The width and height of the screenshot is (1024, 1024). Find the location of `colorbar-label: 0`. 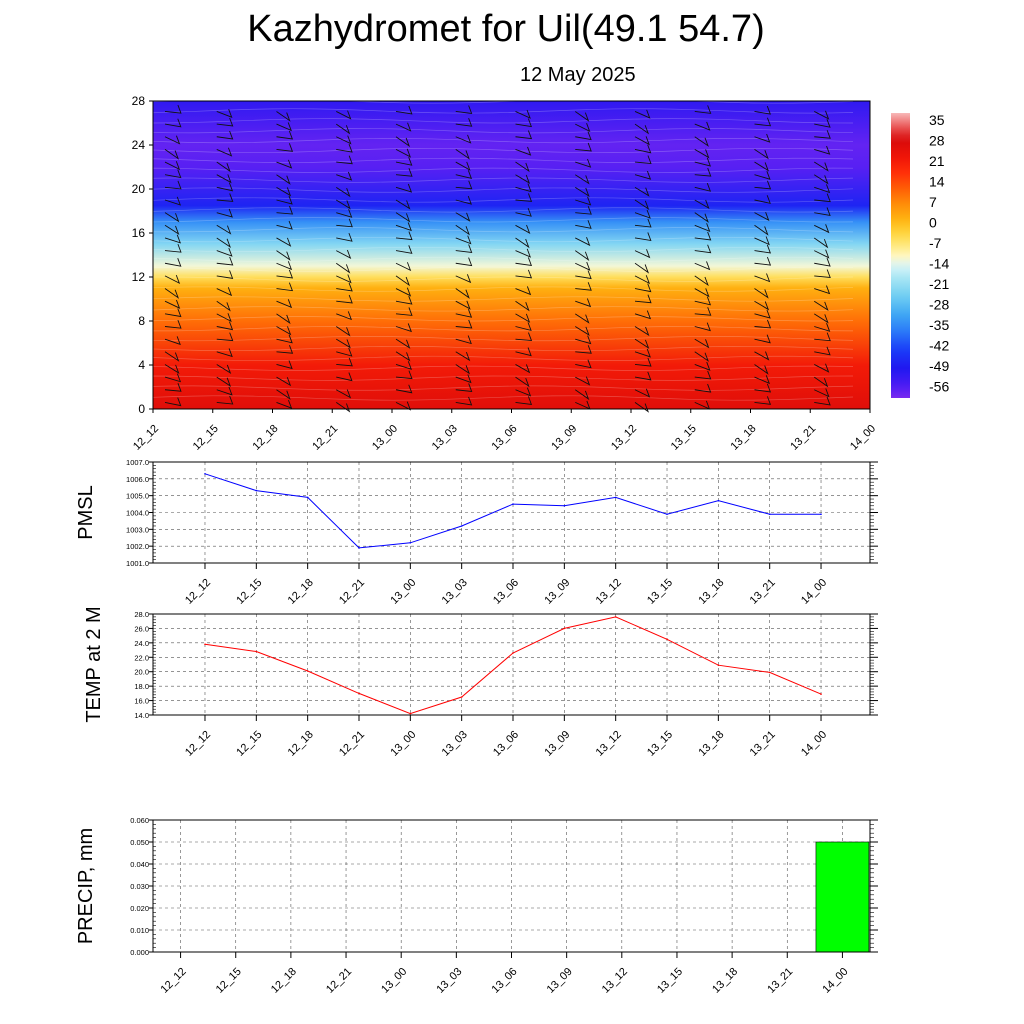

colorbar-label: 0 is located at coordinates (933, 223).